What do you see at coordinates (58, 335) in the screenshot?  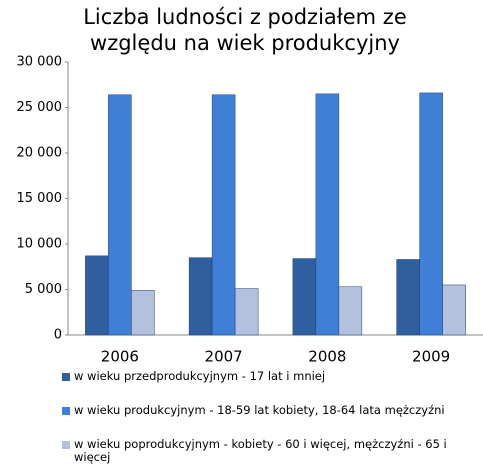 I see `y-tick-label: 0` at bounding box center [58, 335].